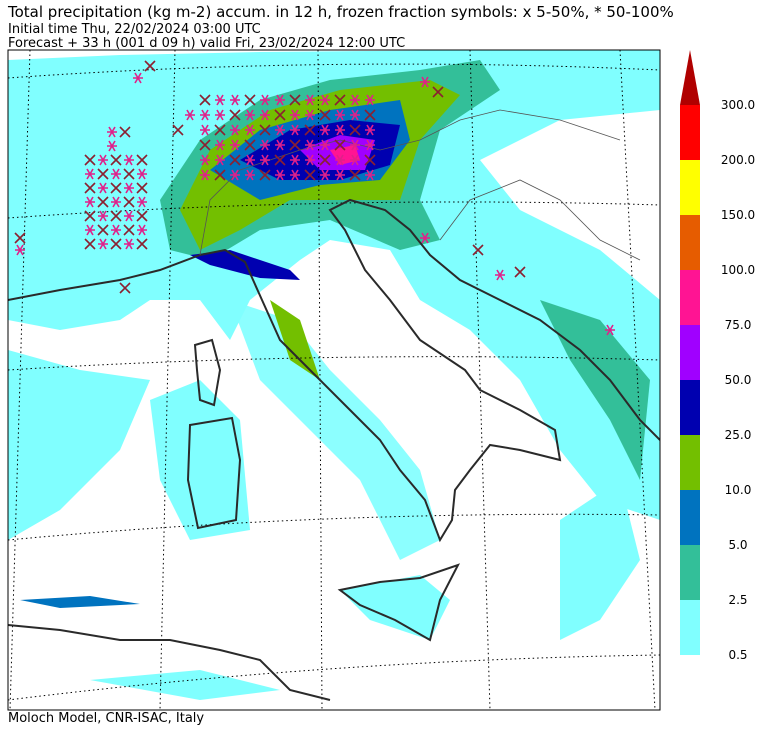  I want to click on initial-time: Initial time Thu, 22/02/2024 03:00 UTC, so click(134, 29).